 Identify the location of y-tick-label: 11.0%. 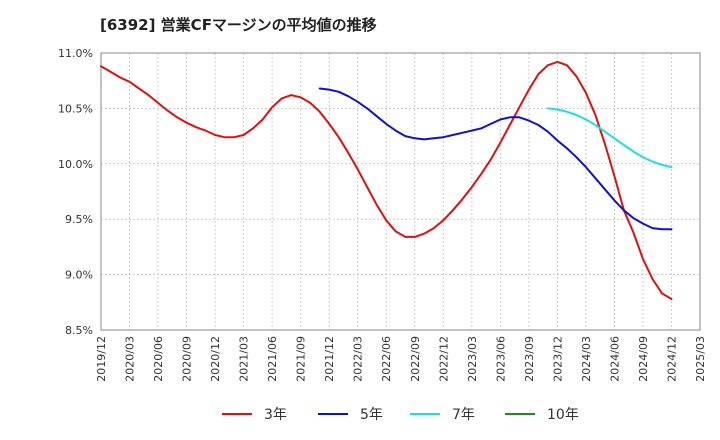
(75, 53).